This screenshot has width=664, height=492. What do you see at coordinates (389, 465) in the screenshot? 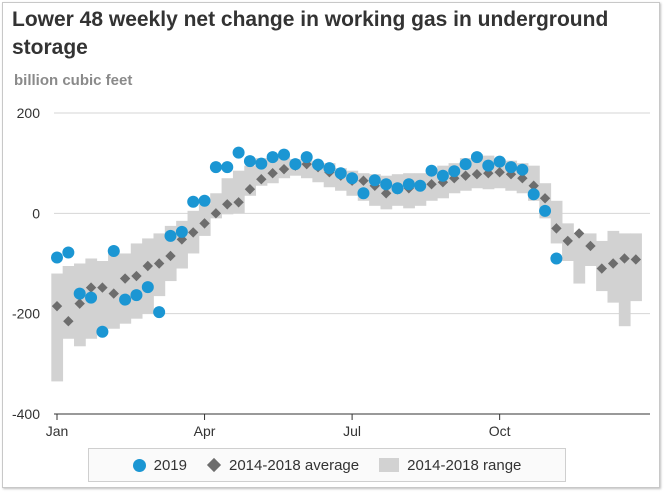
I see `legend-range-icon` at bounding box center [389, 465].